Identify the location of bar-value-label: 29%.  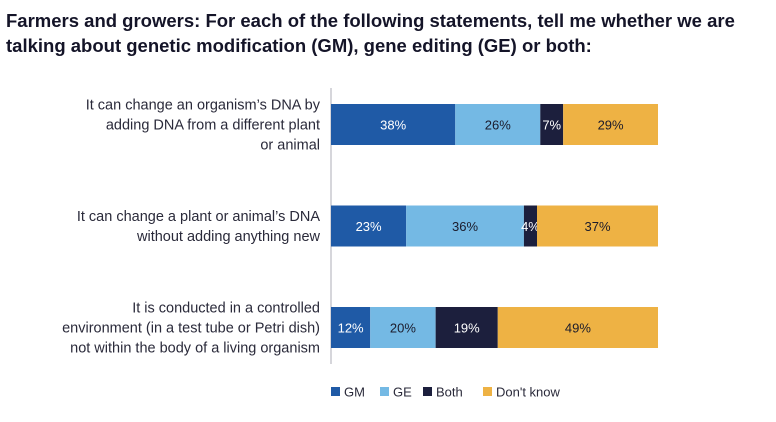
(611, 125).